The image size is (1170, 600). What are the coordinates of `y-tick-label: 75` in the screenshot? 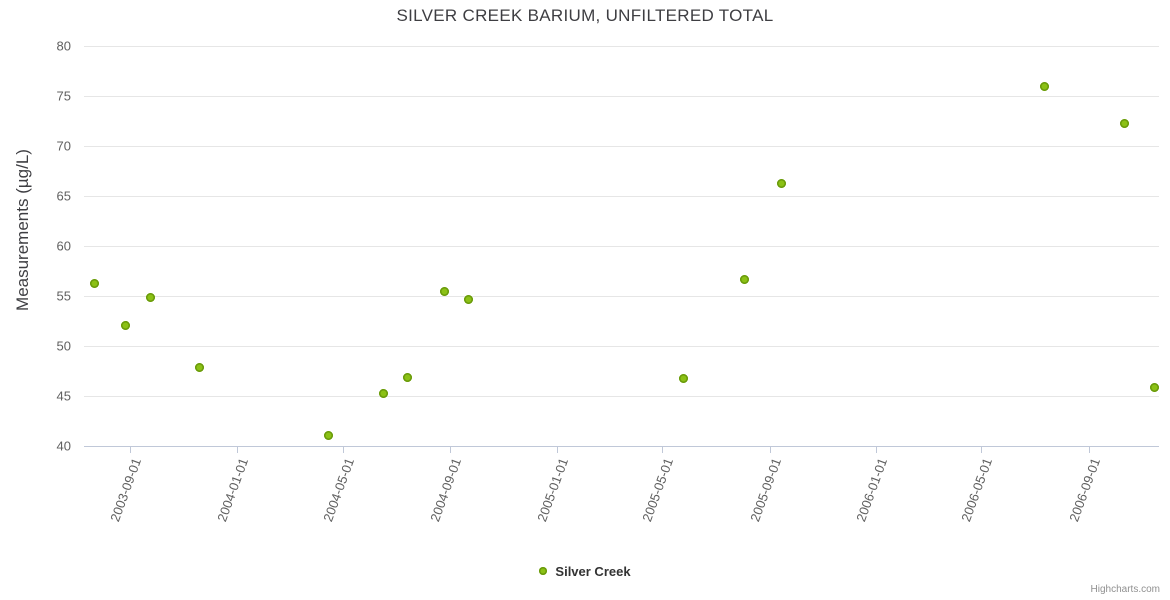 It's located at (63, 96).